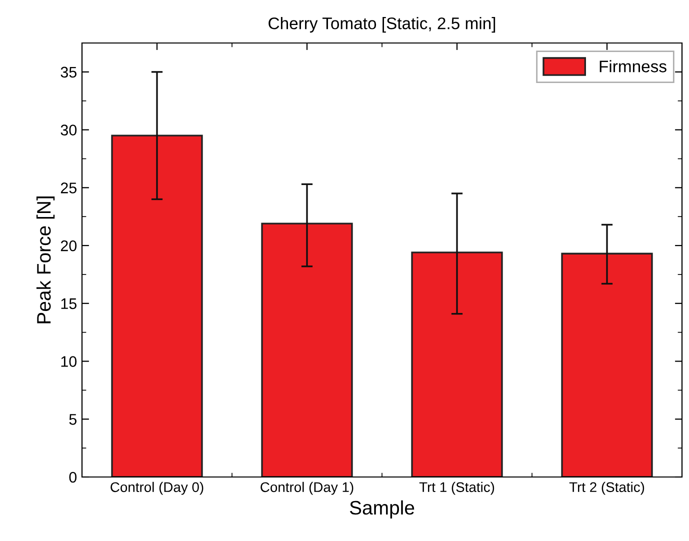 This screenshot has width=689, height=541. What do you see at coordinates (73, 477) in the screenshot?
I see `y-tick-label: 0` at bounding box center [73, 477].